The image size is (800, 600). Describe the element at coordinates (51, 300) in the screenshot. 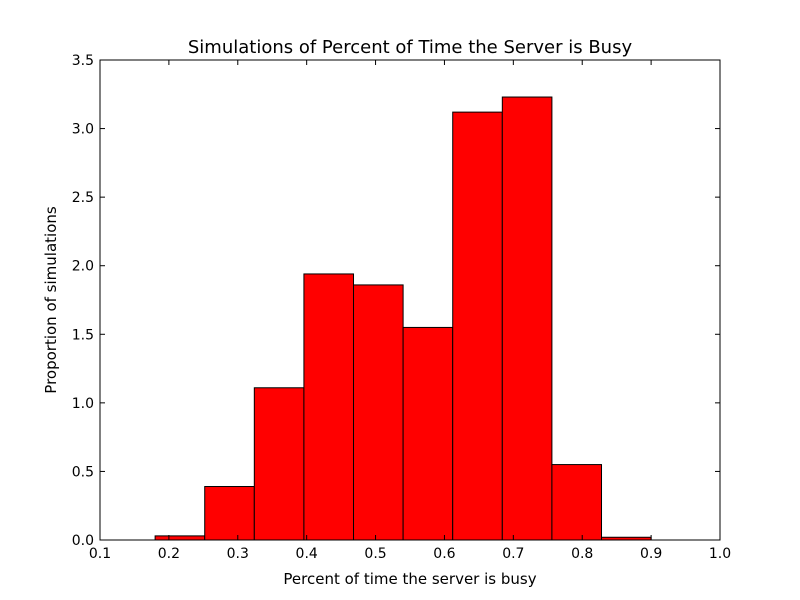

I see `y-axis-label: Proportion of simulations` at that location.